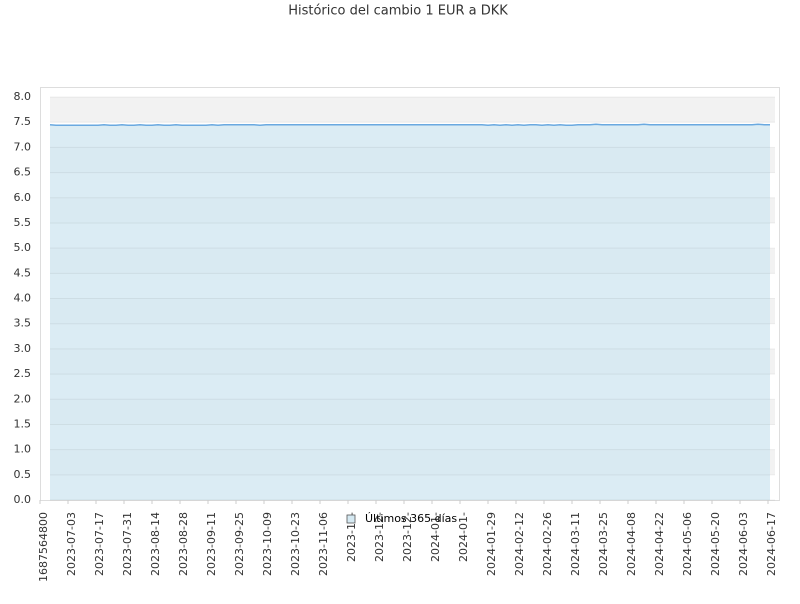  What do you see at coordinates (771, 544) in the screenshot?
I see `x-tick-label: 2024-06-17` at bounding box center [771, 544].